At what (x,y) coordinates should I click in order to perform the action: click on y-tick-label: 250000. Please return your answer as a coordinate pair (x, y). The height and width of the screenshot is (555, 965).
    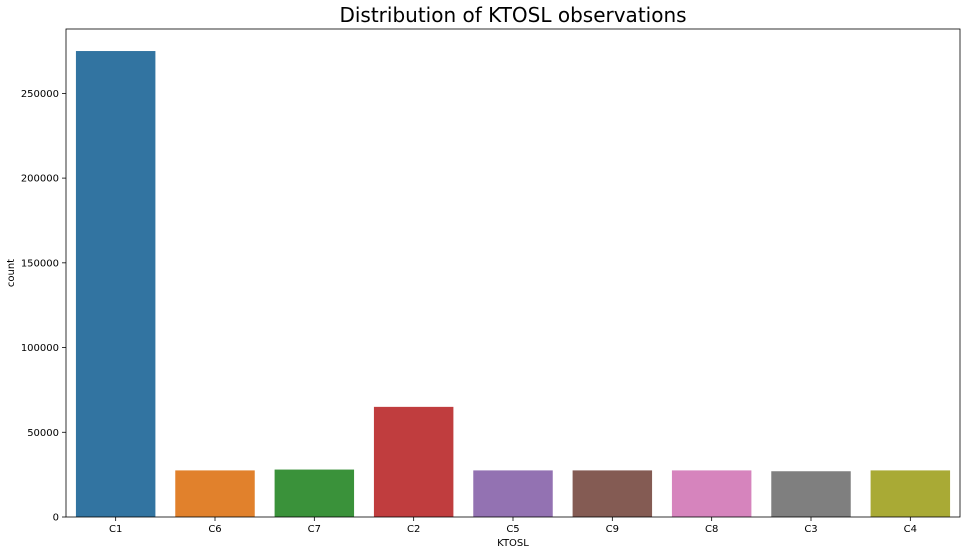
    Looking at the image, I should click on (40, 94).